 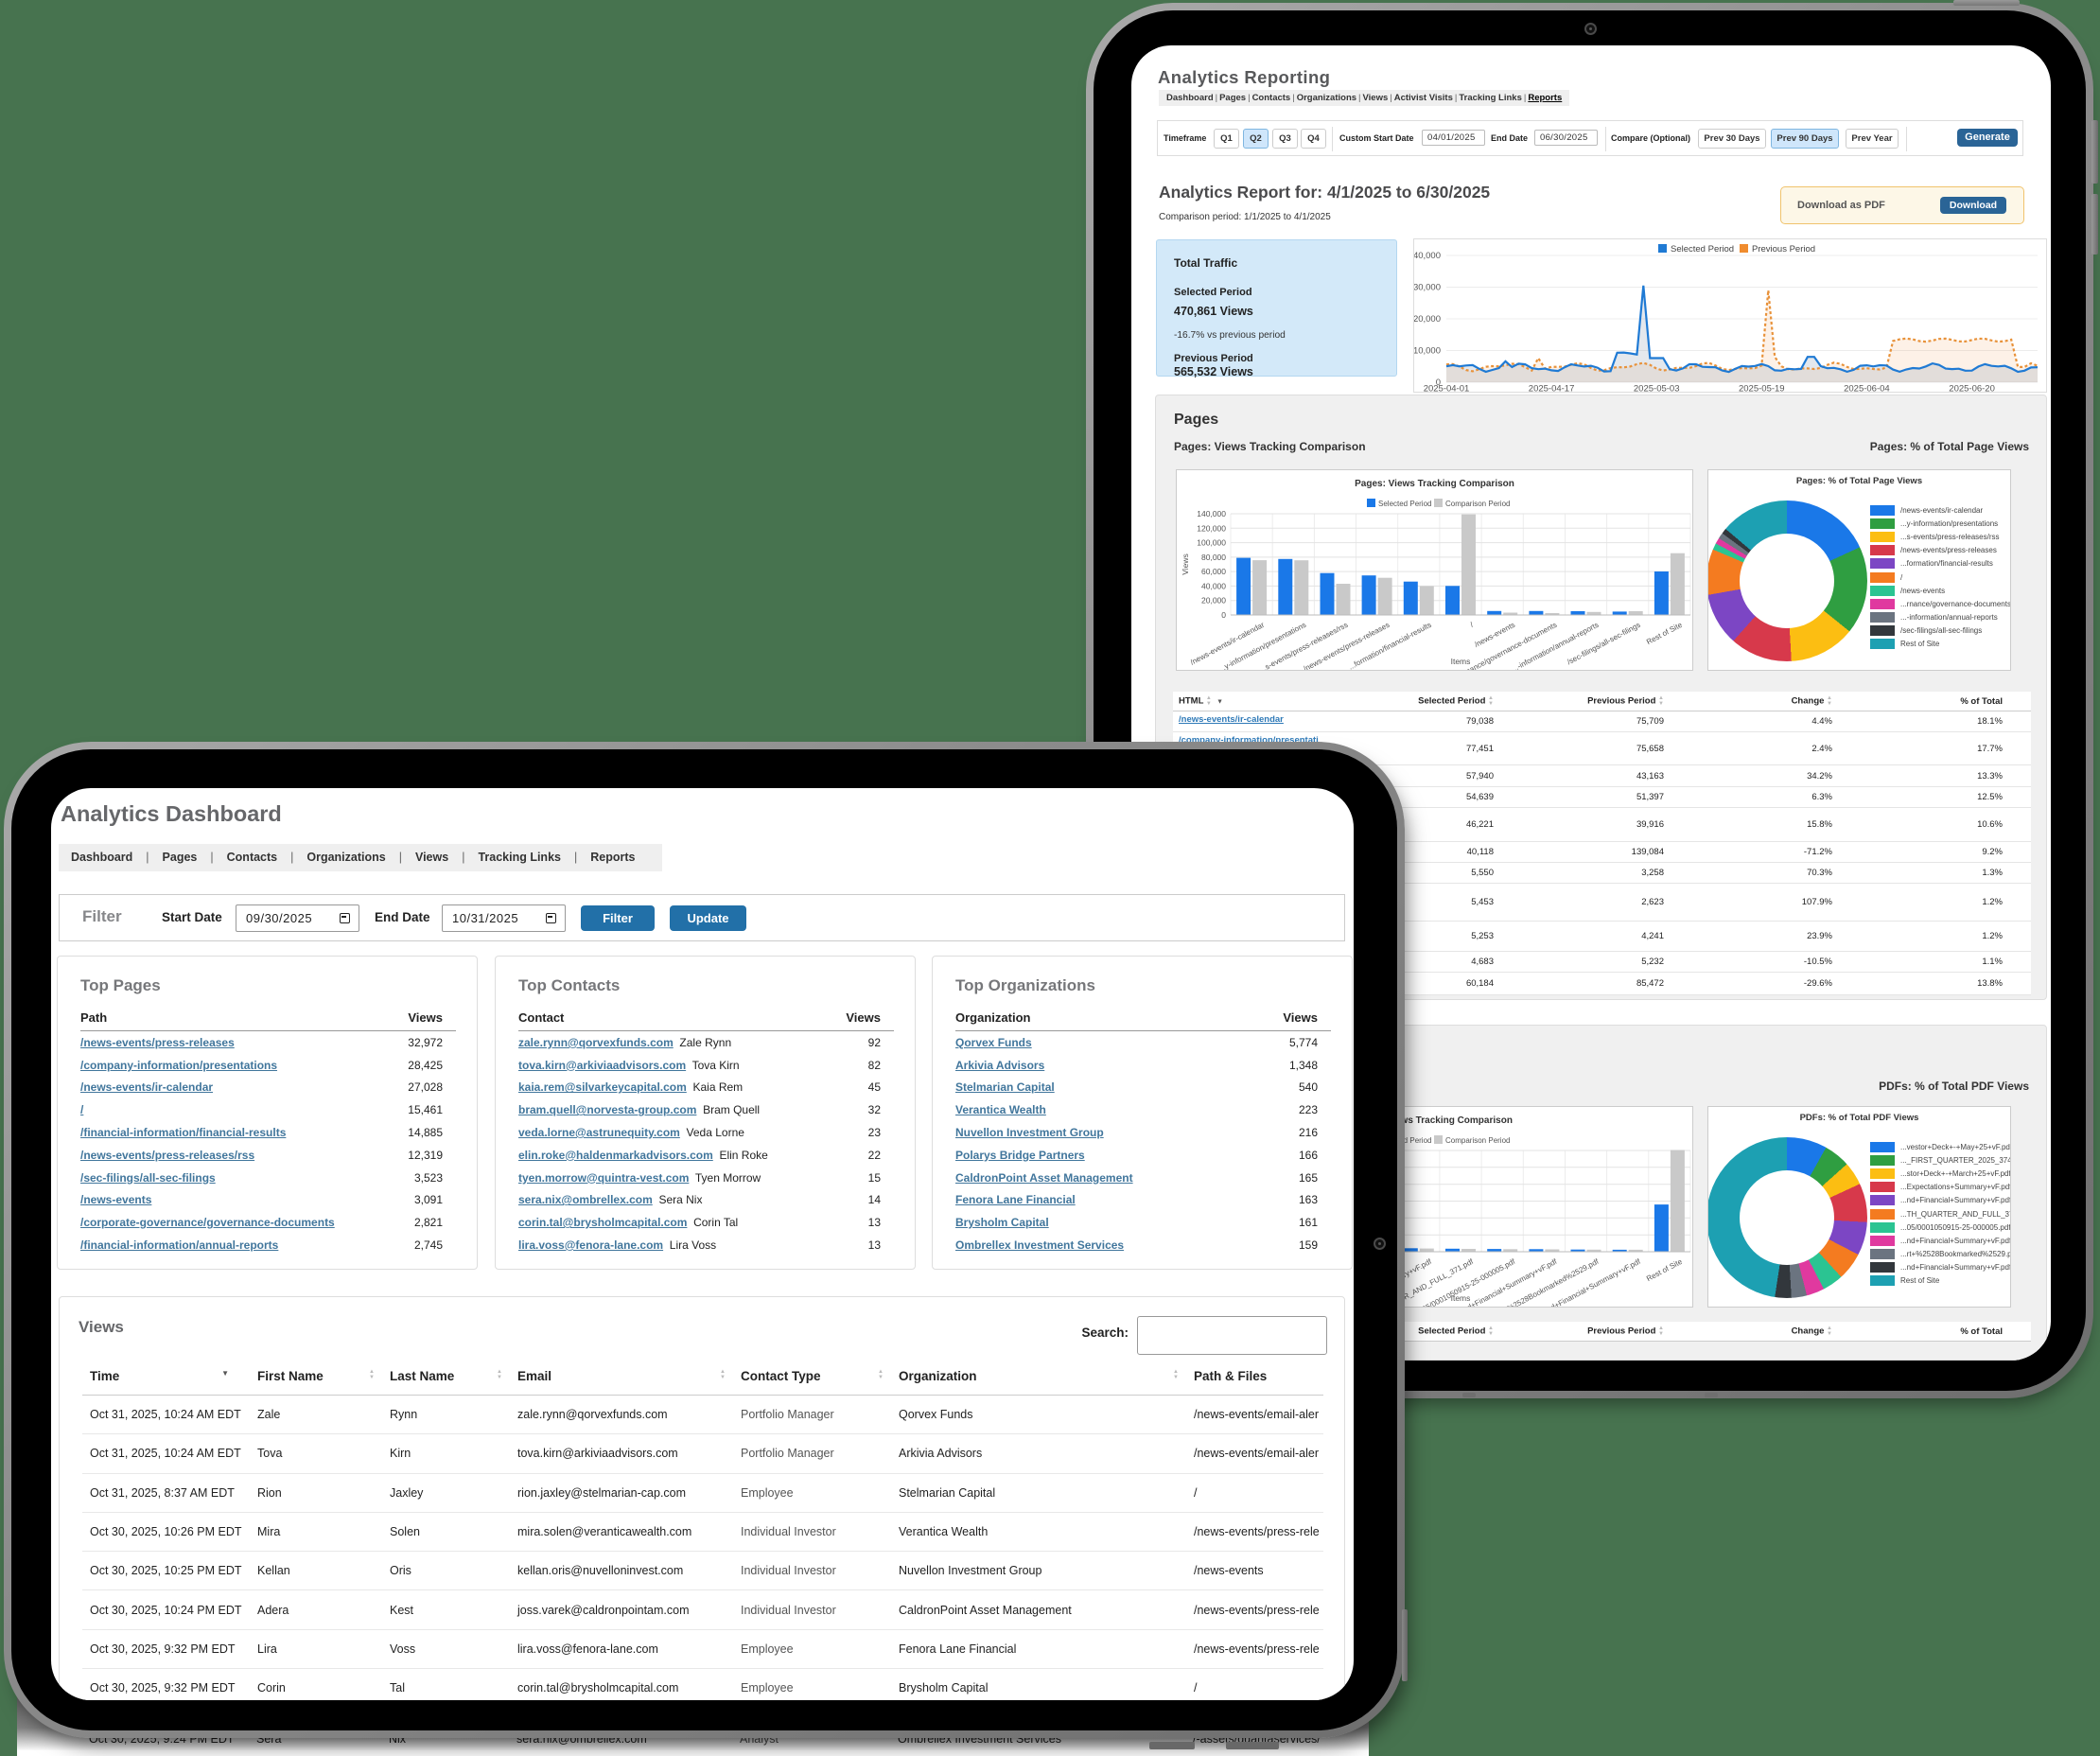 What do you see at coordinates (1185, 564) in the screenshot?
I see `svg-text: Views` at bounding box center [1185, 564].